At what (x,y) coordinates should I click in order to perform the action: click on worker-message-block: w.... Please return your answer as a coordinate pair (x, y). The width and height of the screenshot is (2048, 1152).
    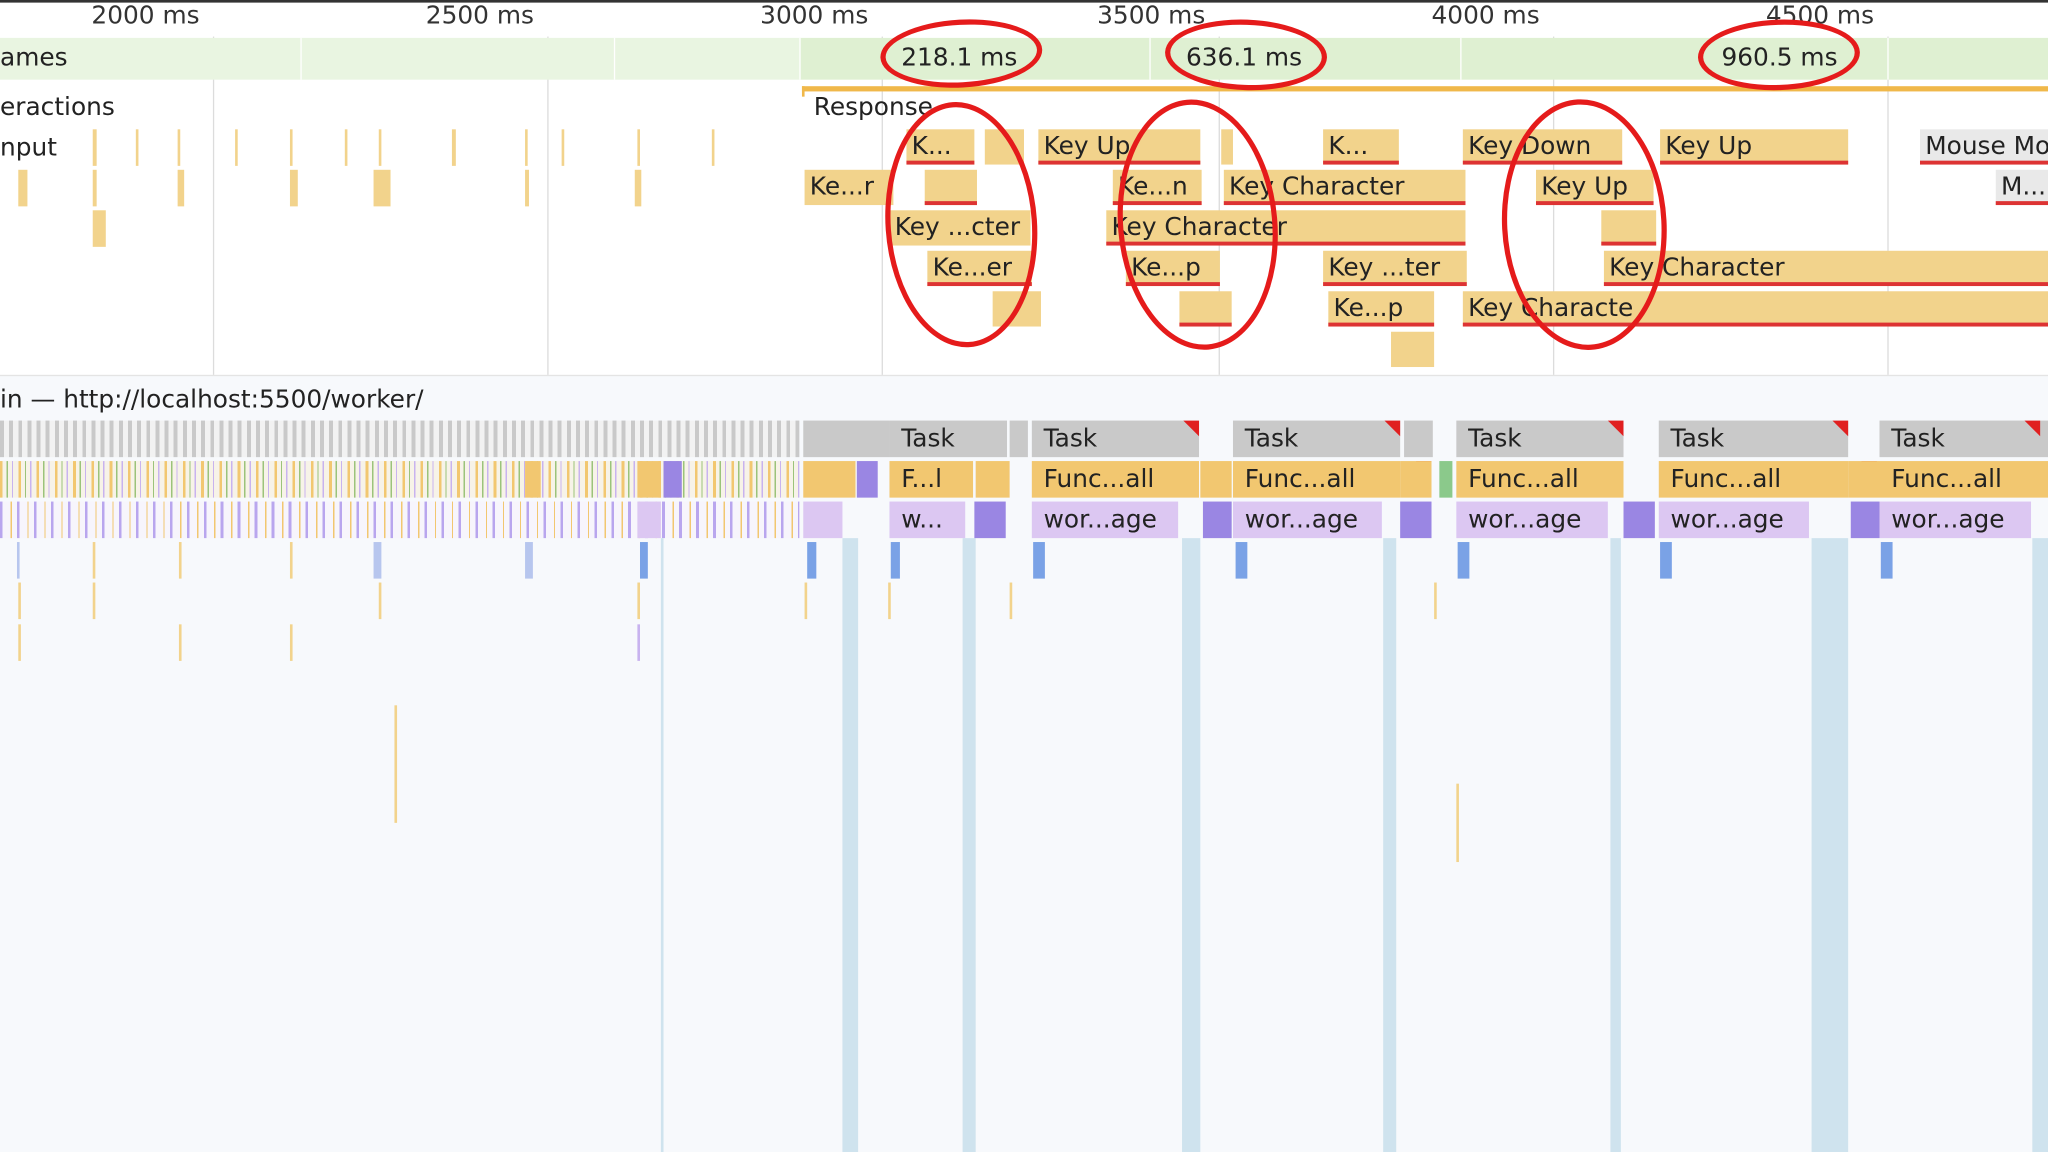
    Looking at the image, I should click on (927, 520).